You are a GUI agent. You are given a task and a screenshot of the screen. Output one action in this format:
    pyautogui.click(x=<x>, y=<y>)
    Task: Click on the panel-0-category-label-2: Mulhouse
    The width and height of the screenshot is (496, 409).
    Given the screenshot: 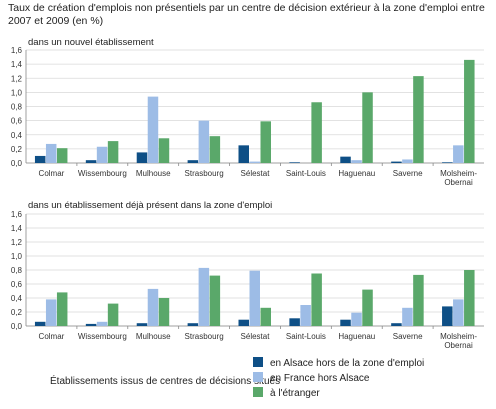 What is the action you would take?
    pyautogui.click(x=153, y=173)
    